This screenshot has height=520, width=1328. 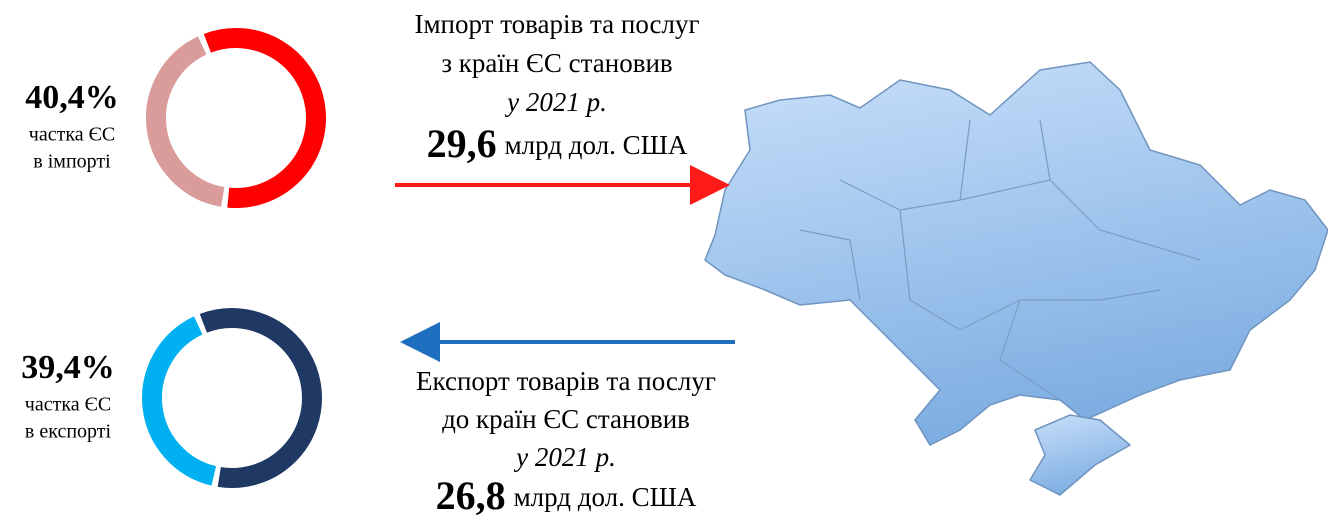 What do you see at coordinates (471, 495) in the screenshot?
I see `amount: 26,8` at bounding box center [471, 495].